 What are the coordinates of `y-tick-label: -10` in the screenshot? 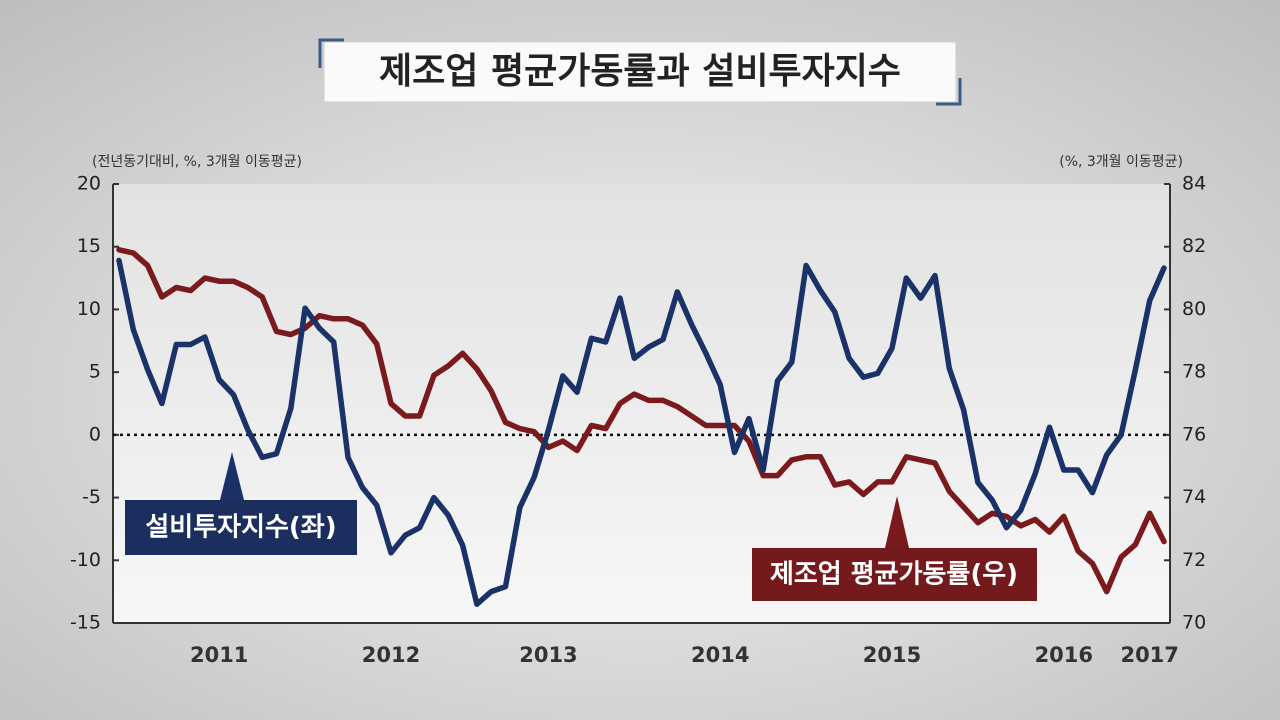 It's located at (85, 560).